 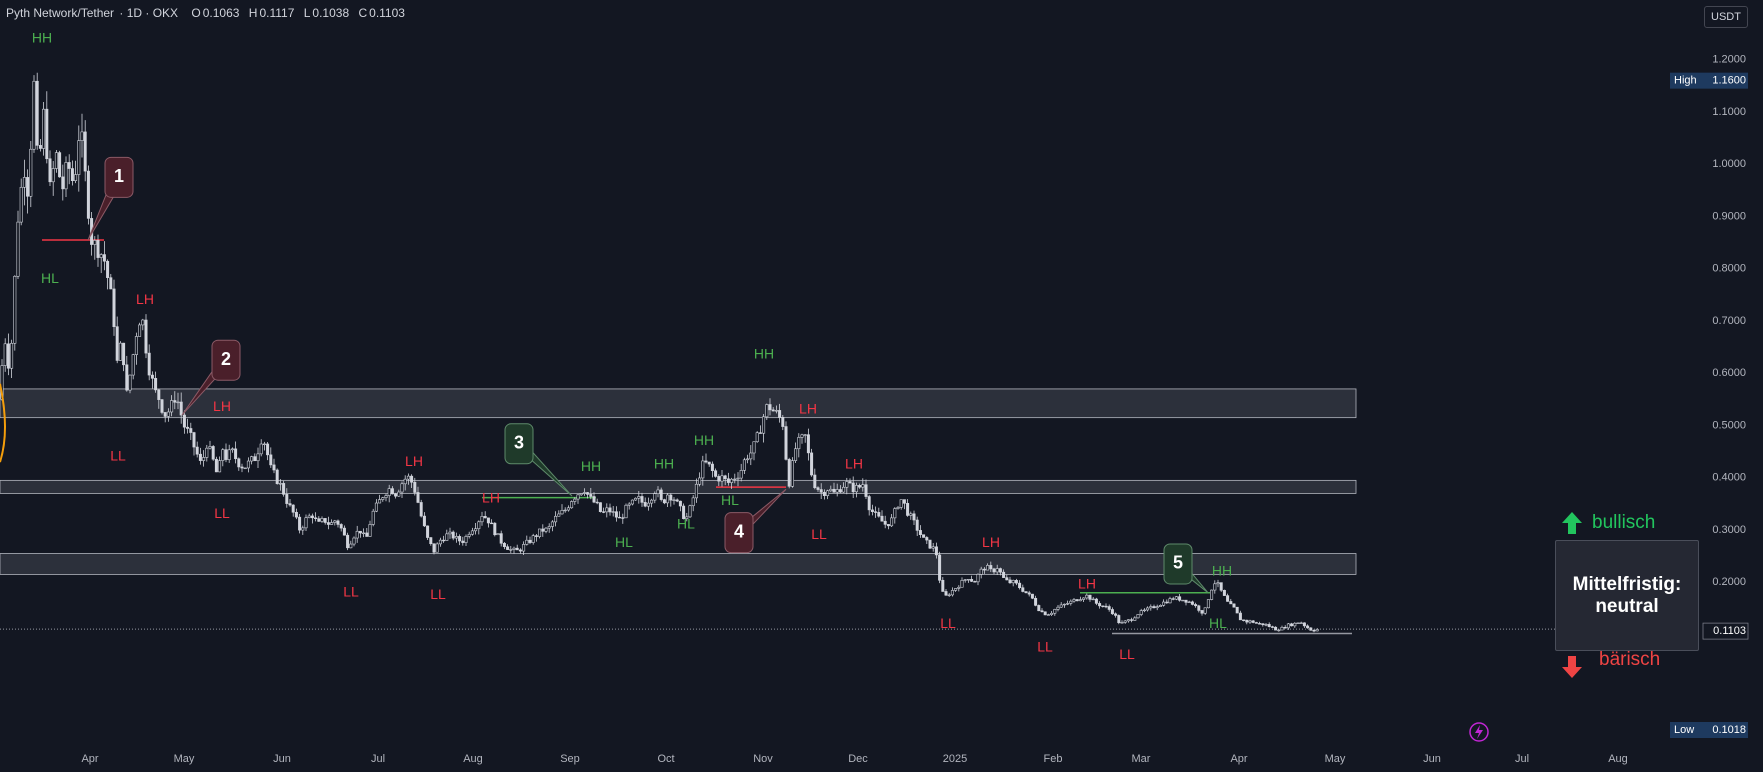 I want to click on time-tick-label: Sep, so click(x=570, y=759).